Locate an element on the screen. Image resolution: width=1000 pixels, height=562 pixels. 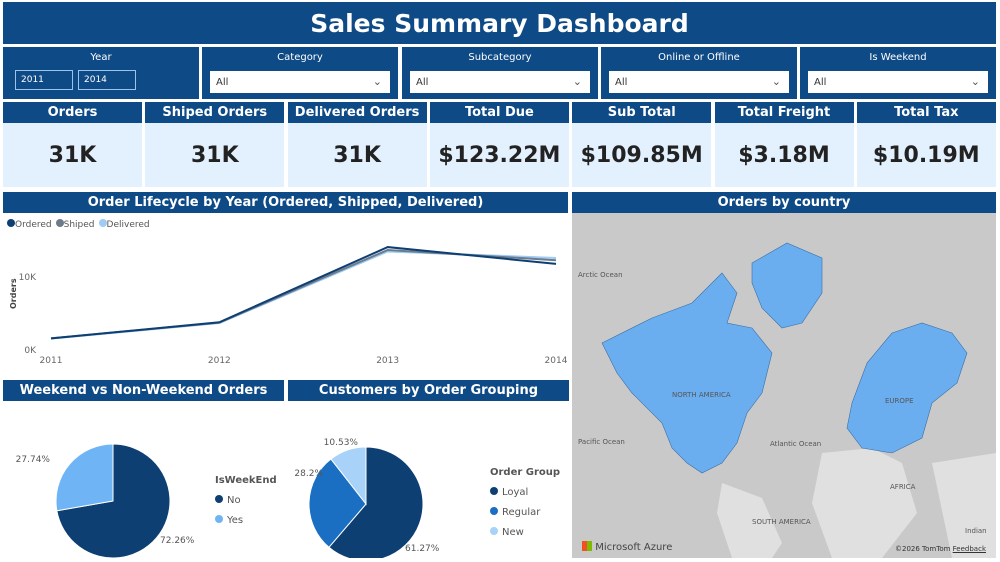
slicer-online-or-offline: Online or Offline All ⌄ is located at coordinates (699, 73).